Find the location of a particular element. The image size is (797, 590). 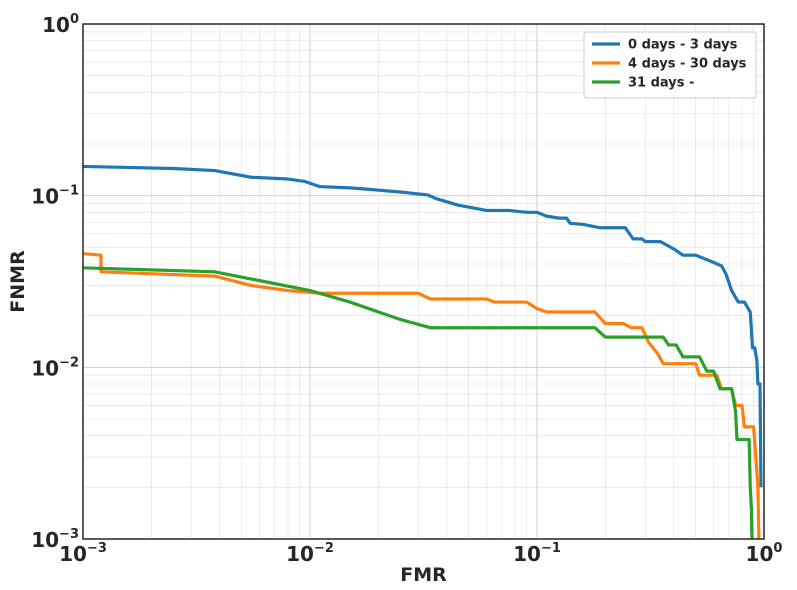

legend-label-2: 4 days - 30 days is located at coordinates (687, 64).